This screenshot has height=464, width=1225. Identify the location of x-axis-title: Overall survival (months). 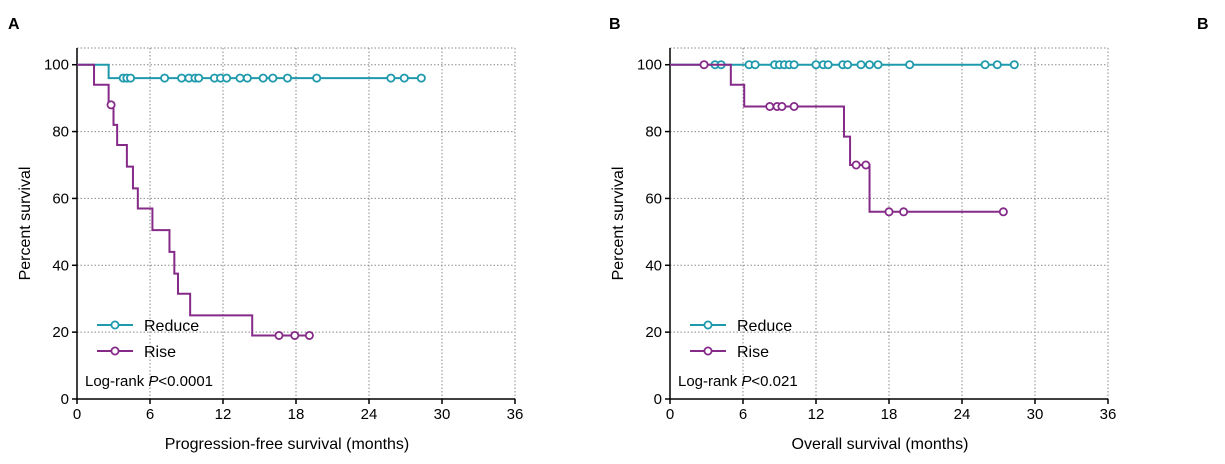
(880, 444).